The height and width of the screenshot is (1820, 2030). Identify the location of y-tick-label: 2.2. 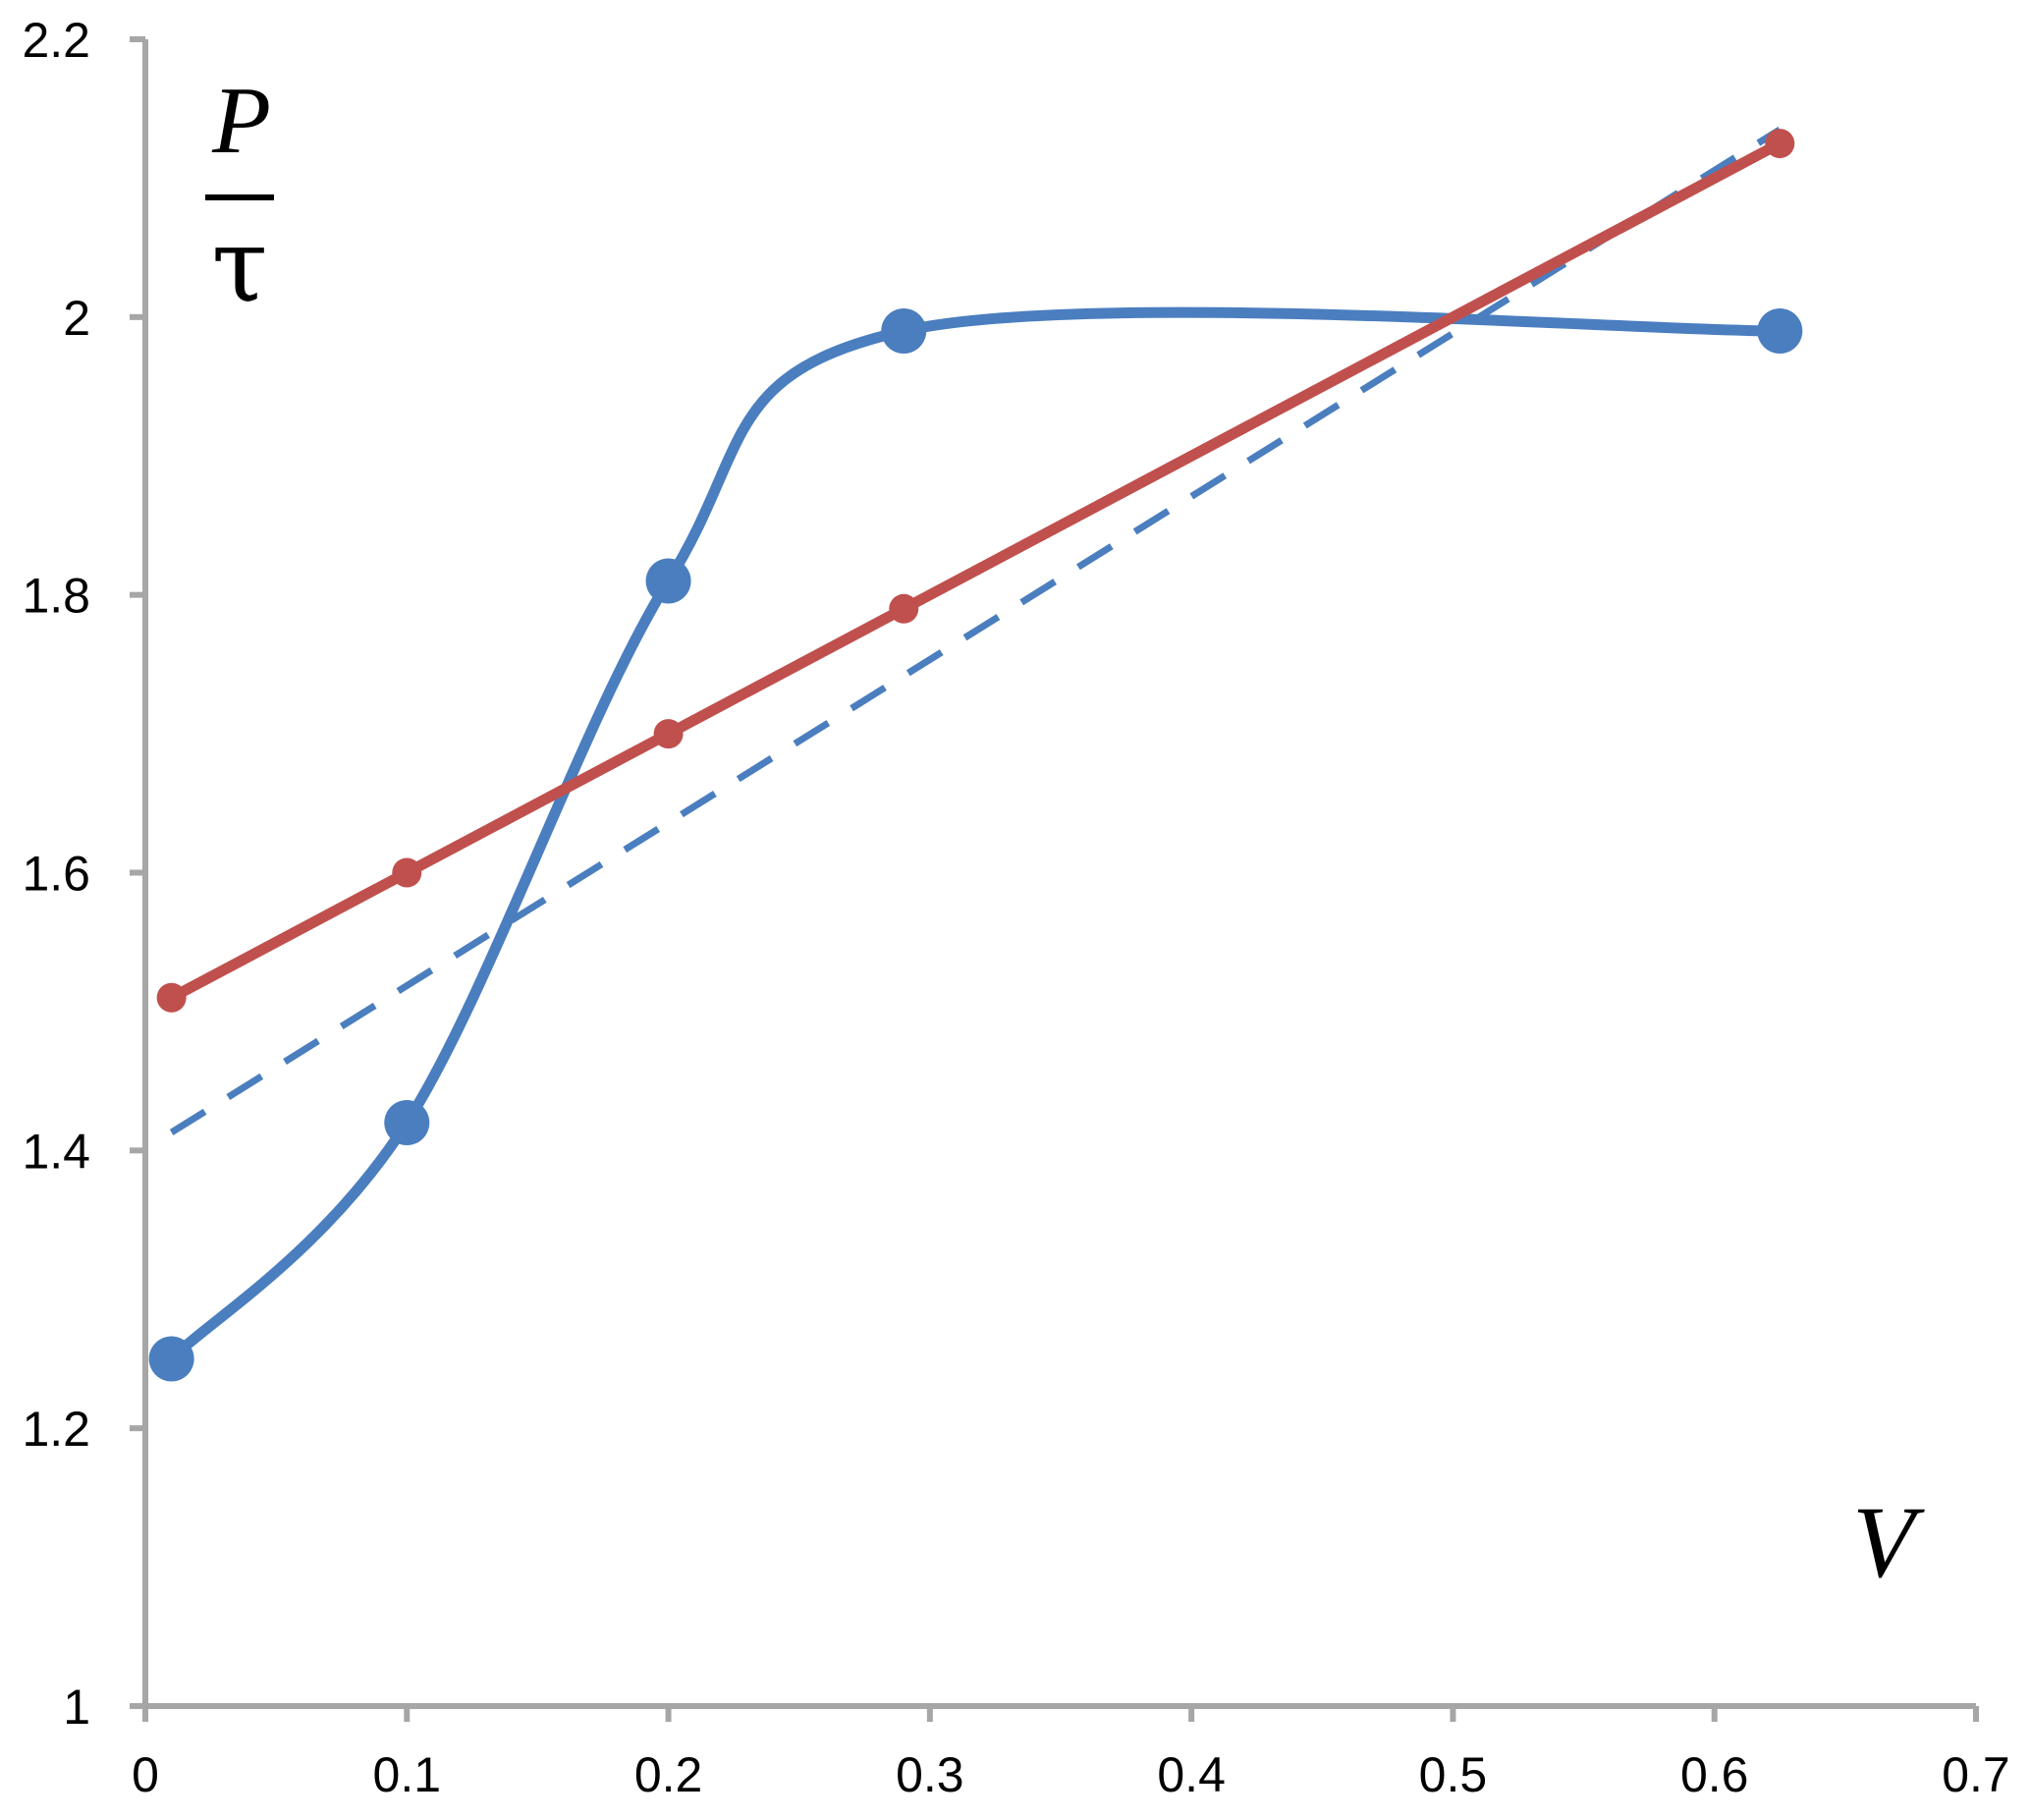
(56, 40).